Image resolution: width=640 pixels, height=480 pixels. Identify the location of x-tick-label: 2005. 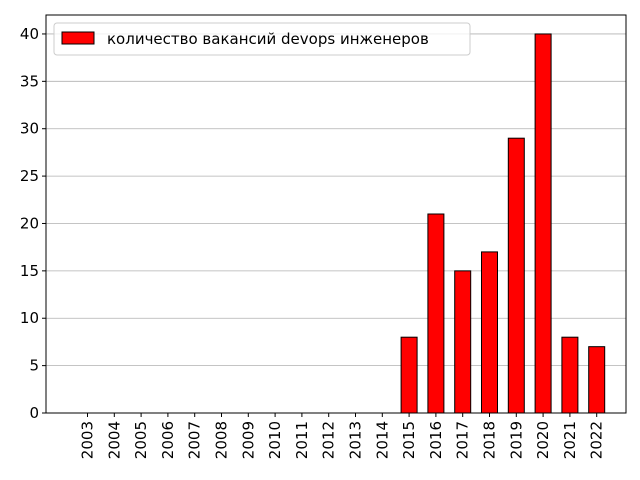
(141, 440).